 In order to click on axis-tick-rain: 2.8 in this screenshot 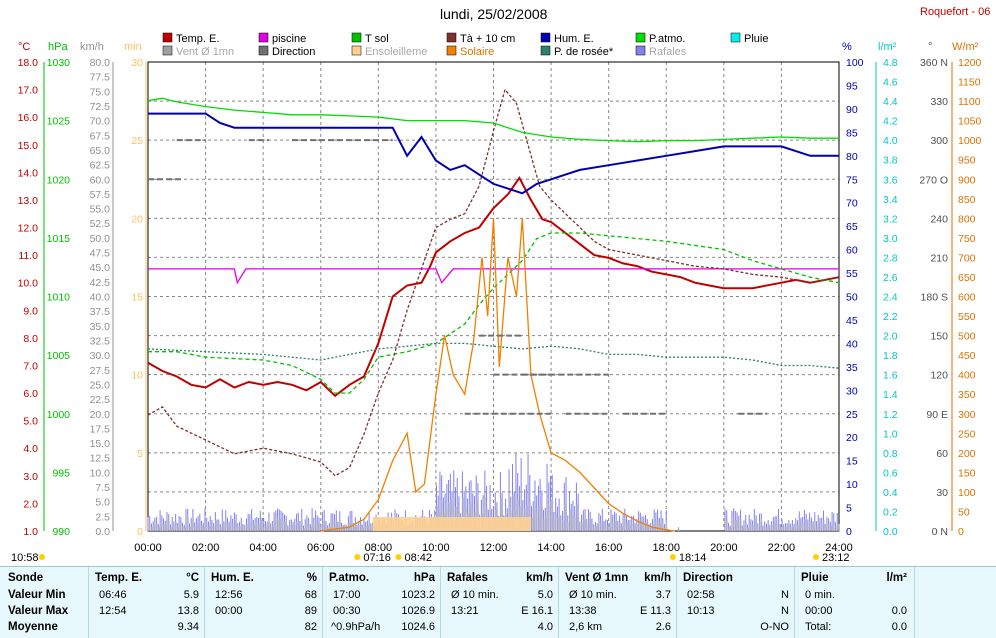, I will do `click(890, 258)`.